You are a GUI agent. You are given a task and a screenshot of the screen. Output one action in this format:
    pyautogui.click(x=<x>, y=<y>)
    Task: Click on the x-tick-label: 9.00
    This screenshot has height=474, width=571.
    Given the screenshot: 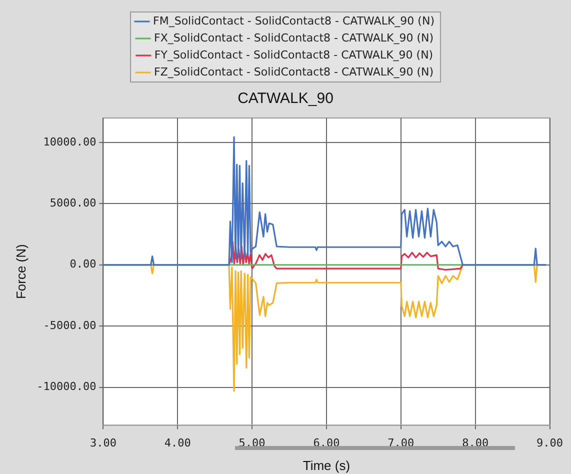 What is the action you would take?
    pyautogui.click(x=550, y=443)
    